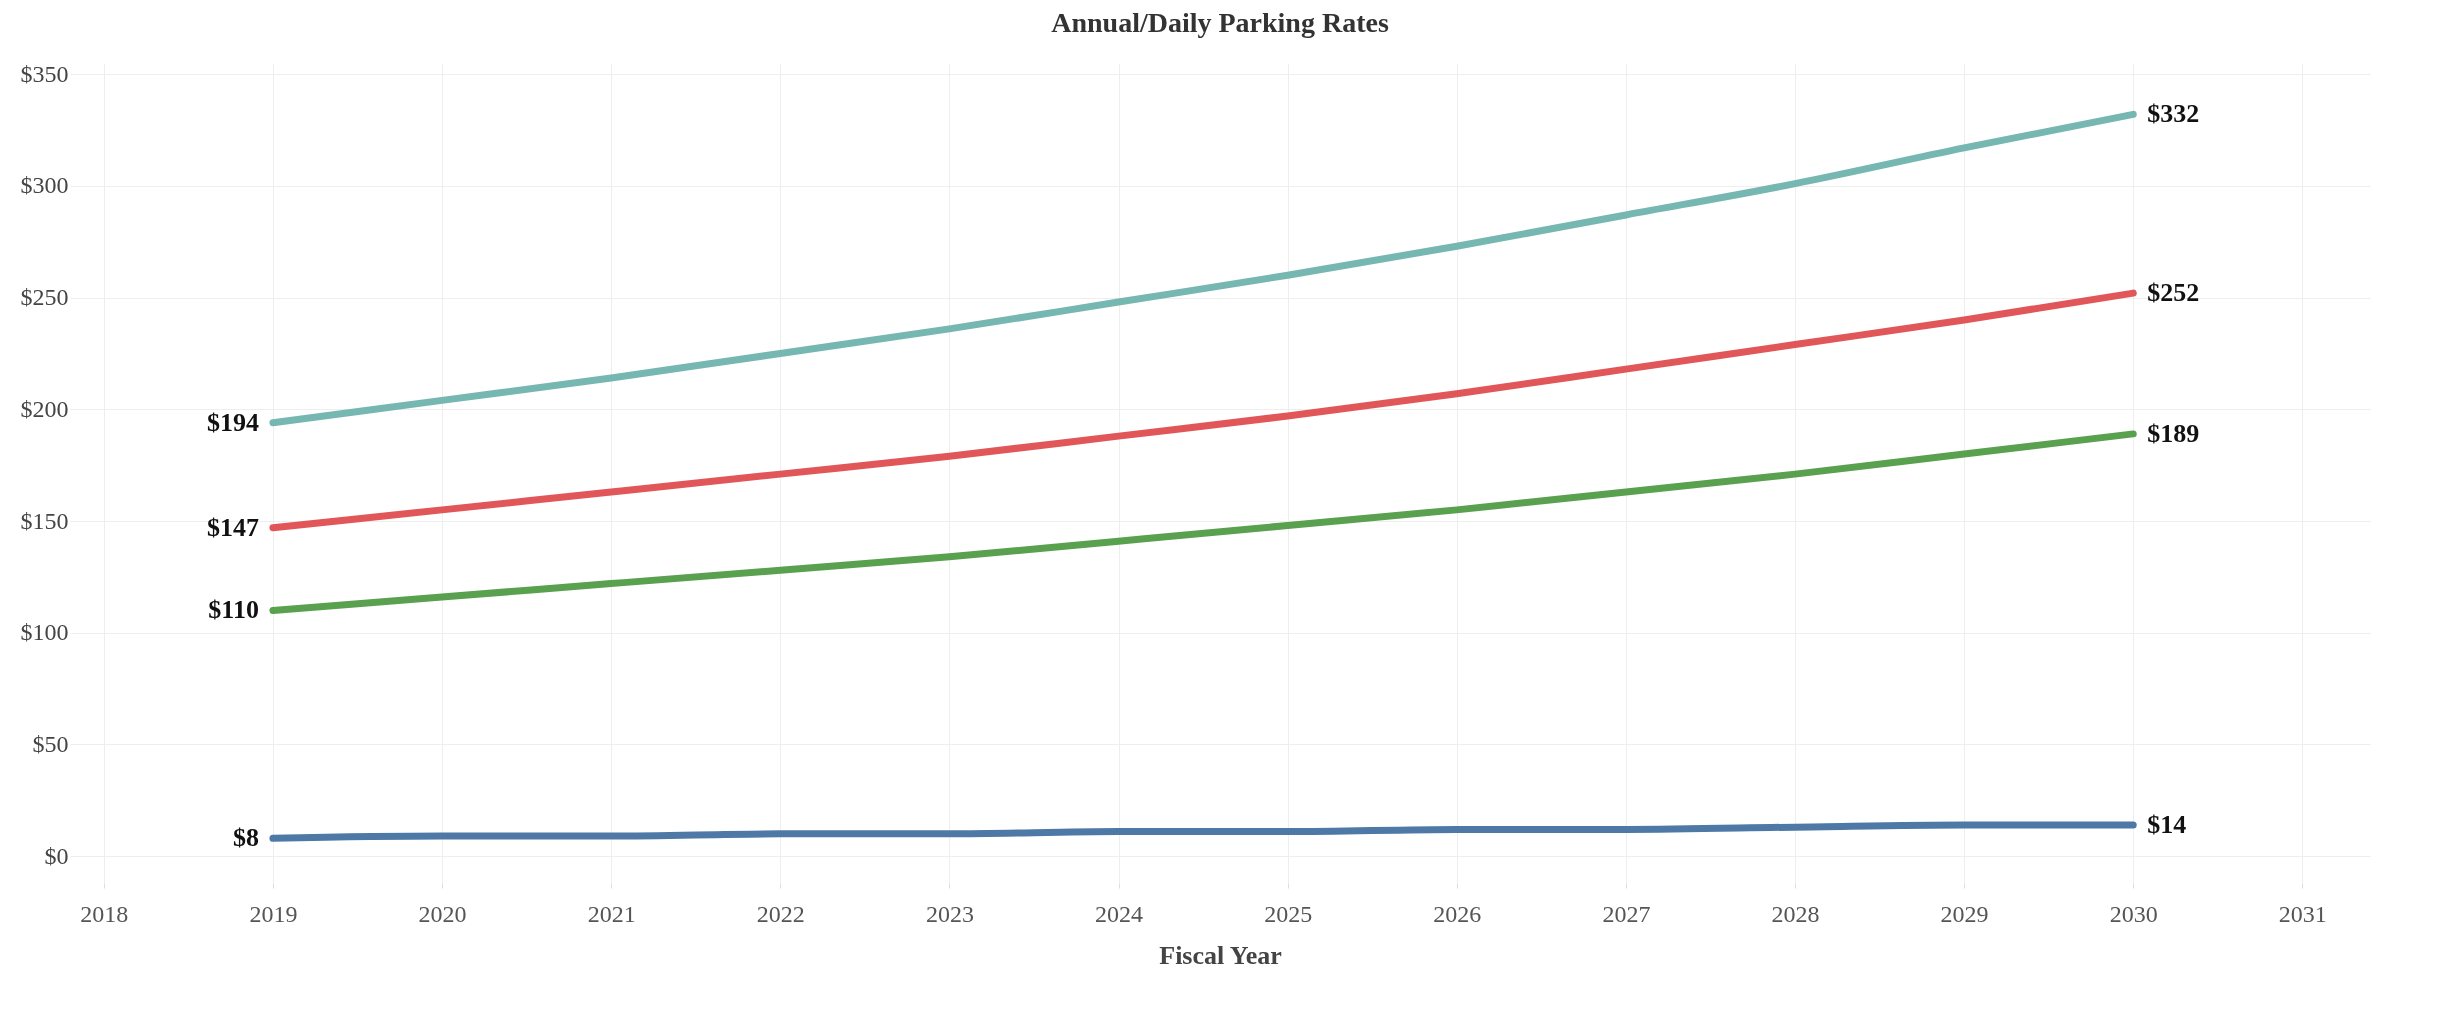 The image size is (2445, 1025). Describe the element at coordinates (245, 838) in the screenshot. I see `data-label: $8` at that location.